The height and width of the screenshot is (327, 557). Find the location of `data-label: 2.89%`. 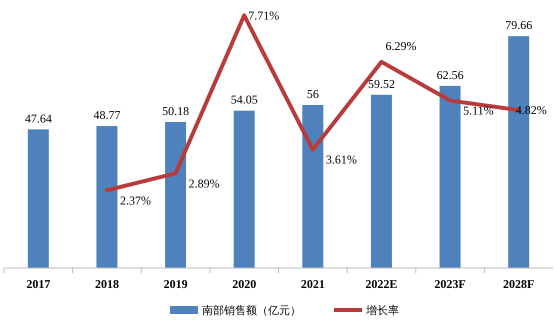

data-label: 2.89% is located at coordinates (204, 183).